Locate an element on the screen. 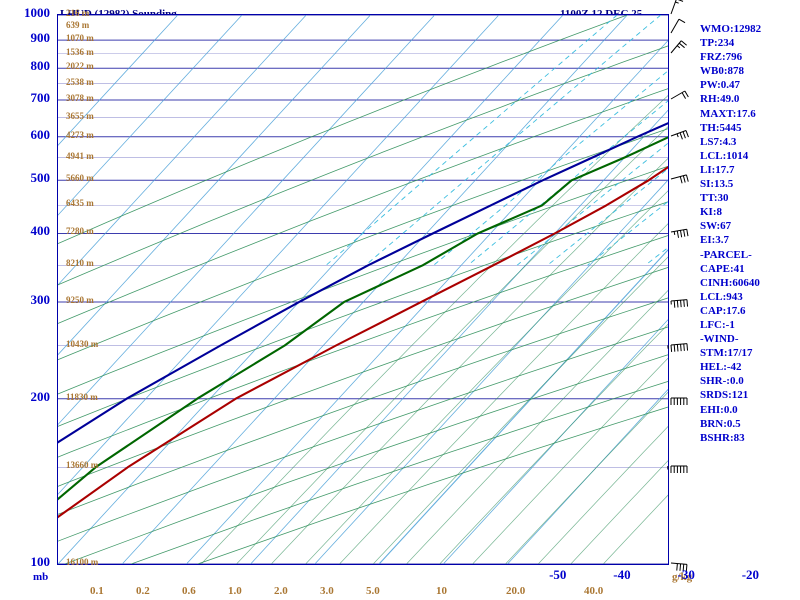 The width and height of the screenshot is (800, 600). stat-line: LFC:-1 is located at coordinates (717, 324).